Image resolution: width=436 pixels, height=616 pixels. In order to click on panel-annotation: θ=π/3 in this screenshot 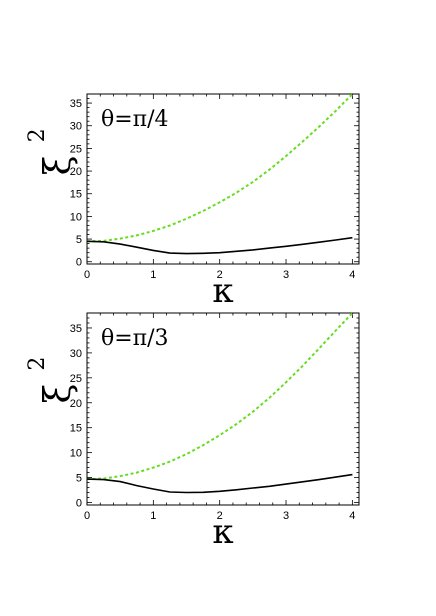, I will do `click(135, 338)`.